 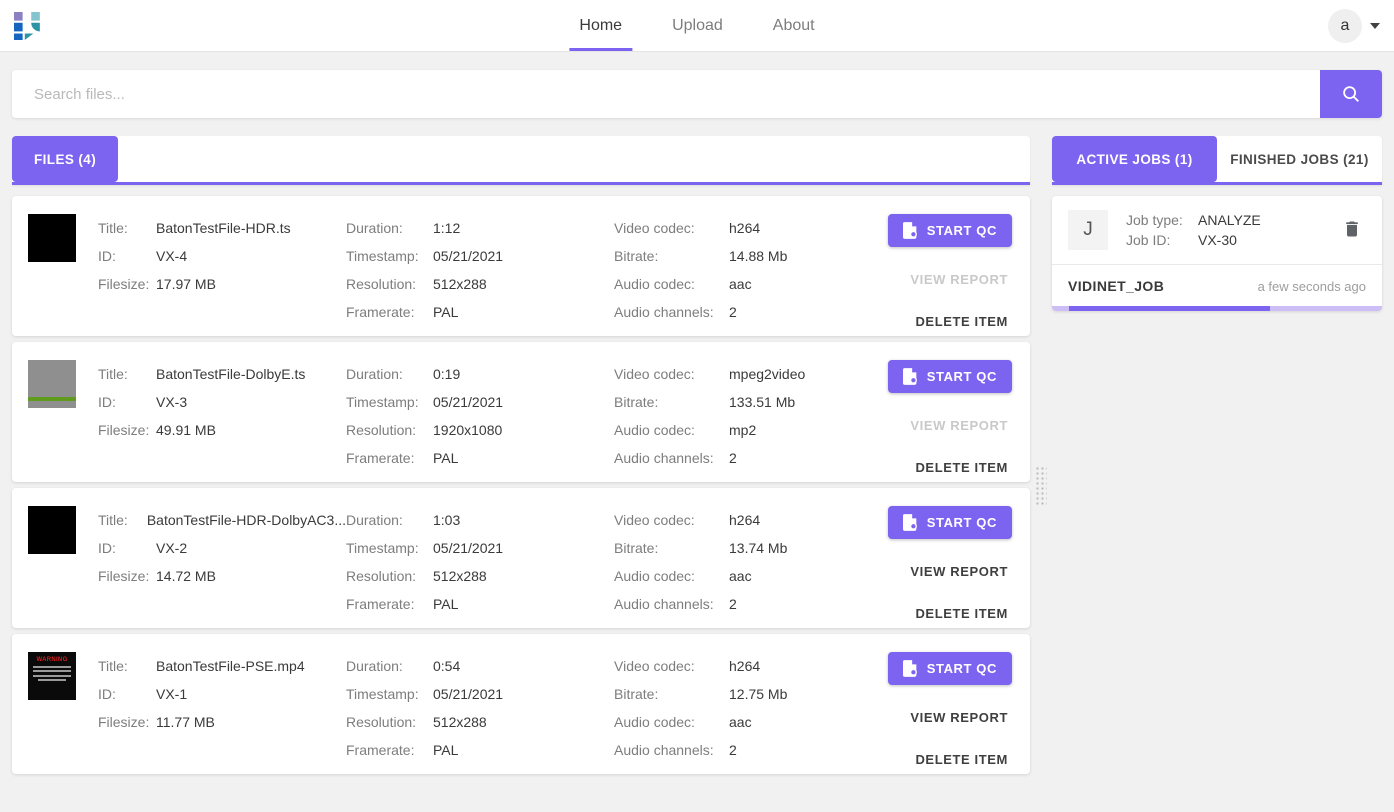 I want to click on id-label: ID:, so click(x=107, y=256).